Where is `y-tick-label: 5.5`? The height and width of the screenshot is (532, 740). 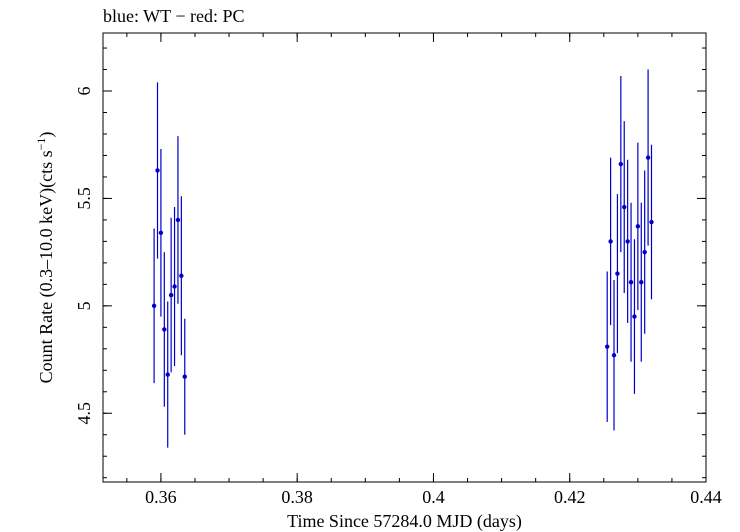 y-tick-label: 5.5 is located at coordinates (84, 198).